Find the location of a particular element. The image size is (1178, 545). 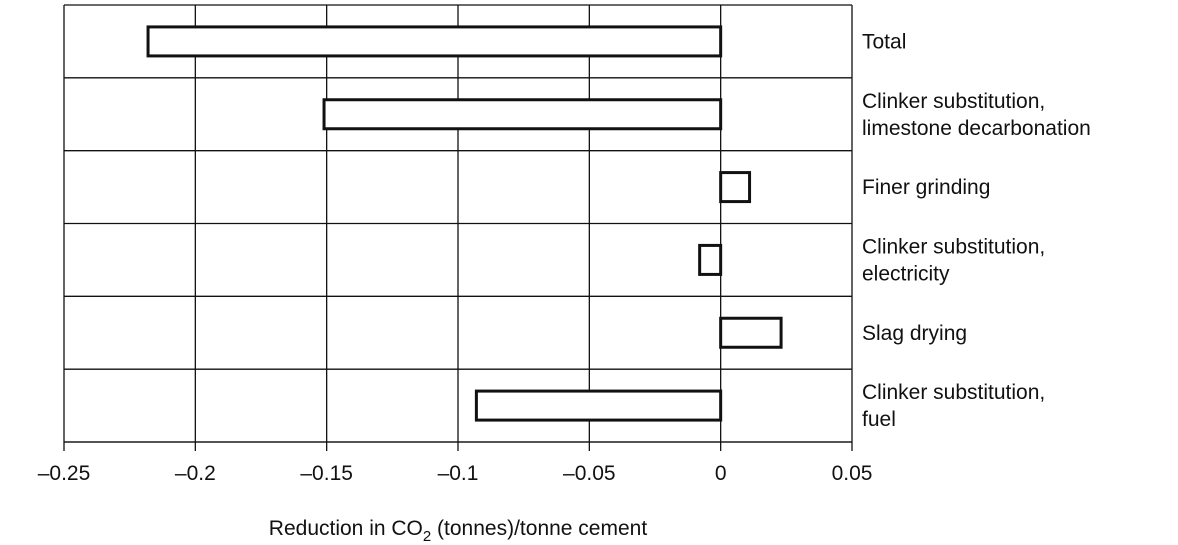

x-tick-label: 0.05 is located at coordinates (852, 473).